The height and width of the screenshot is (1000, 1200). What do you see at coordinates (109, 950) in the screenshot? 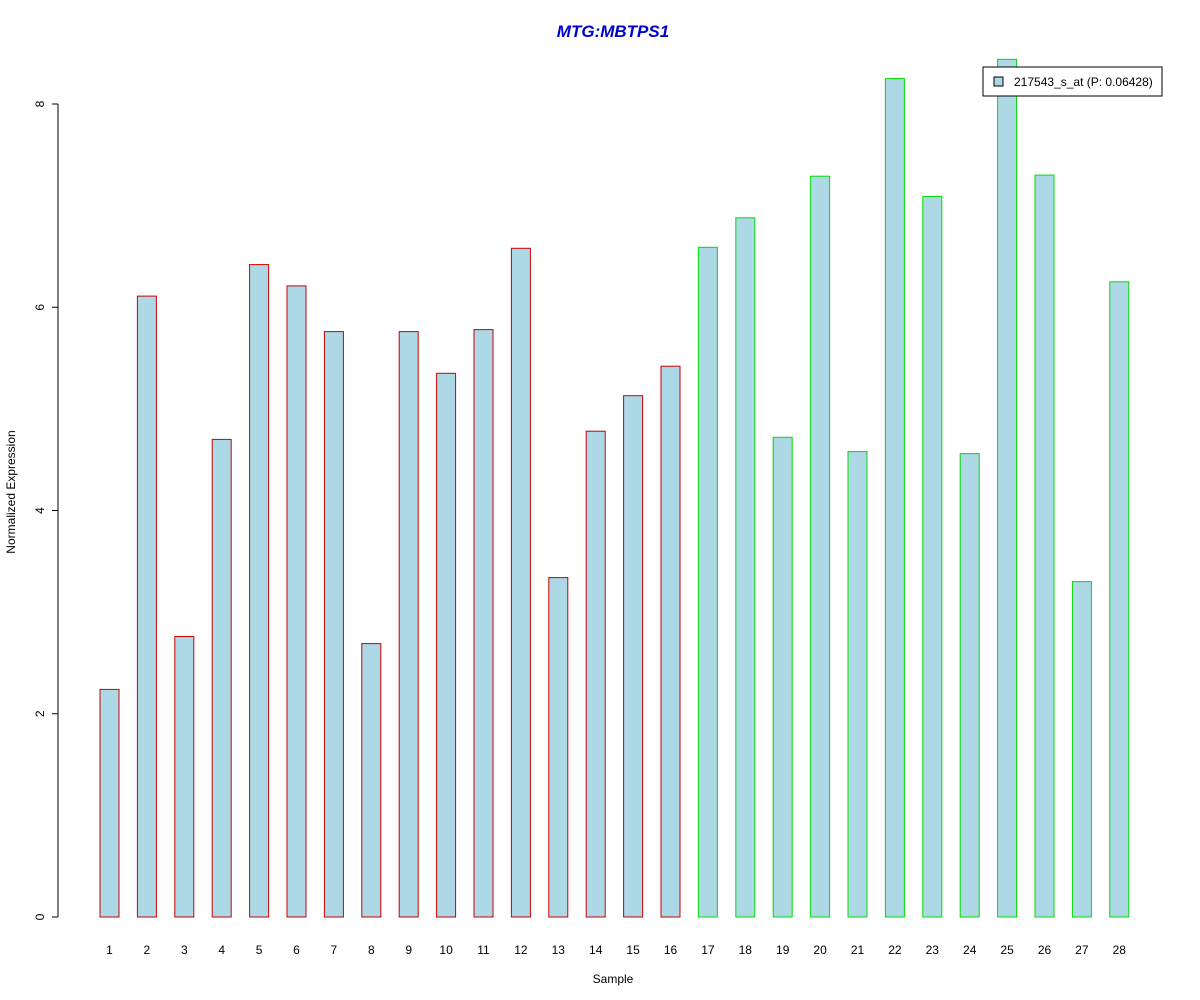
I see `x-tick-label: 1` at bounding box center [109, 950].